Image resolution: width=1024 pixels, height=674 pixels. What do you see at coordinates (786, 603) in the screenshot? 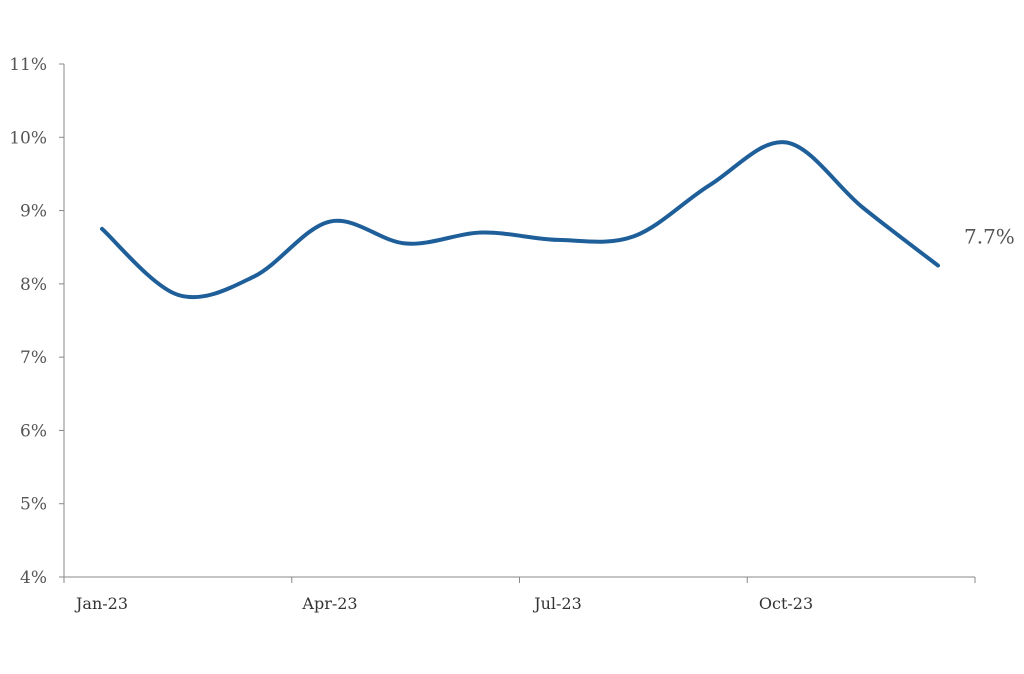
I see `x-tick-label: Oct-23` at bounding box center [786, 603].